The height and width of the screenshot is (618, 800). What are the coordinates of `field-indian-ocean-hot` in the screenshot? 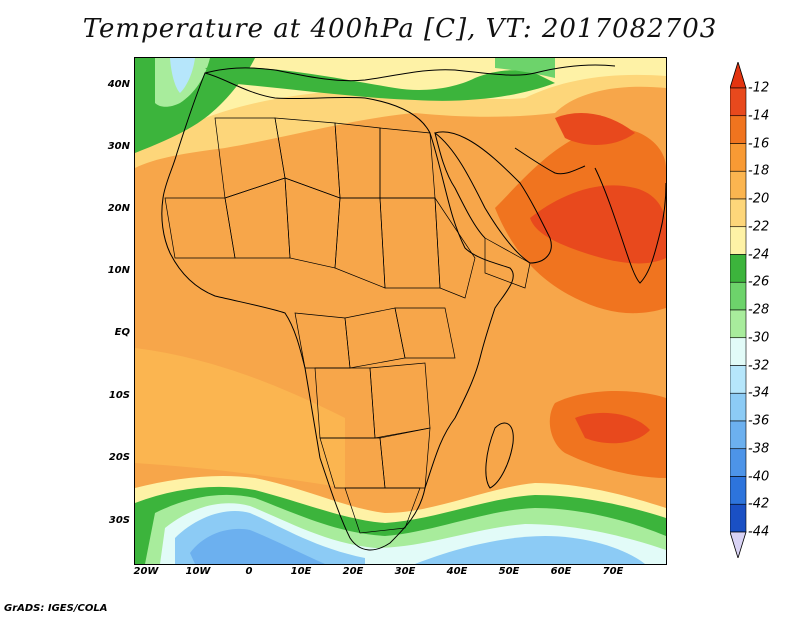 It's located at (612, 428).